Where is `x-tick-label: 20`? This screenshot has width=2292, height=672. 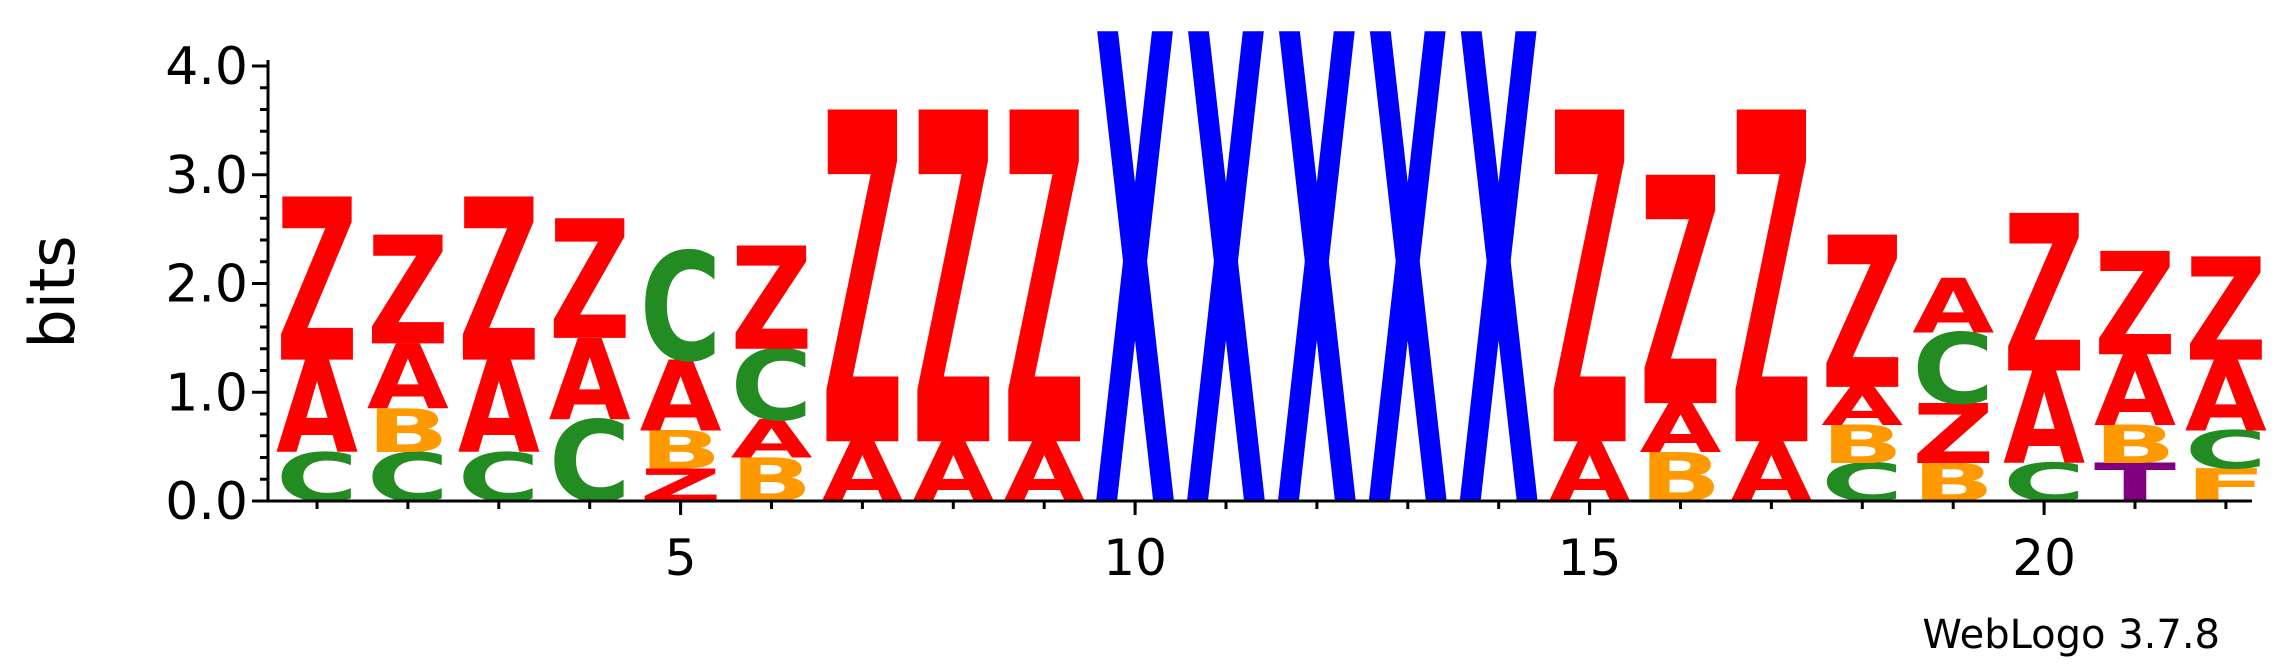
x-tick-label: 20 is located at coordinates (2044, 558).